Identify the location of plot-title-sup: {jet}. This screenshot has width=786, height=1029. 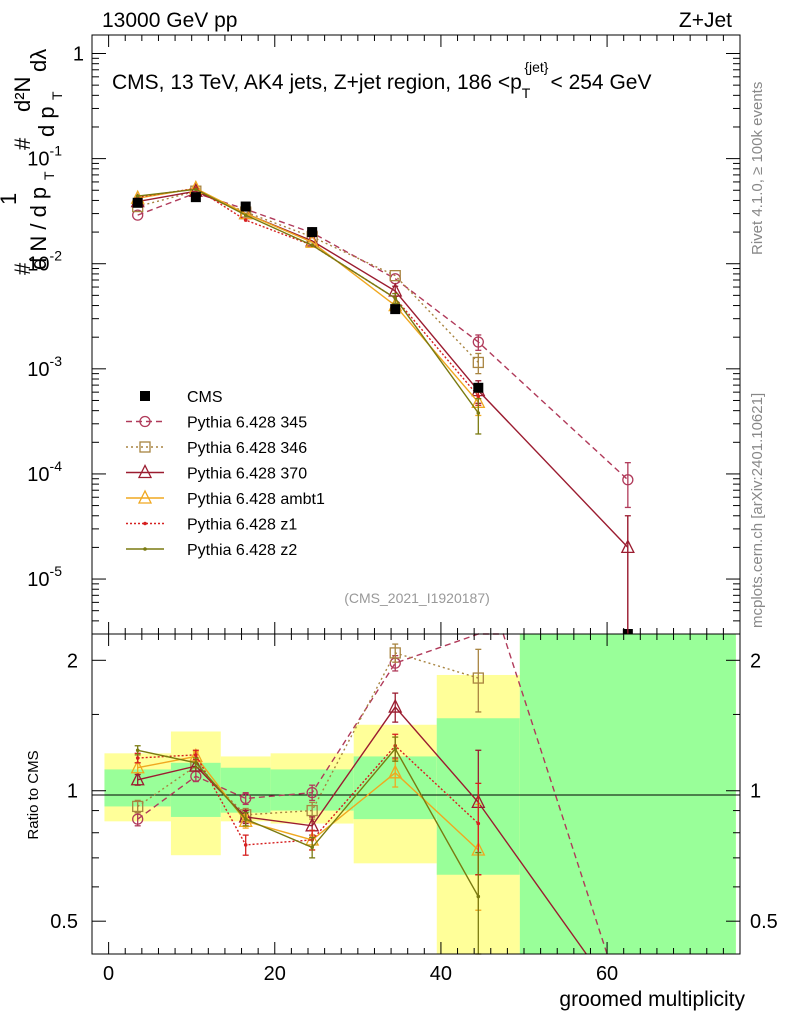
(536, 67).